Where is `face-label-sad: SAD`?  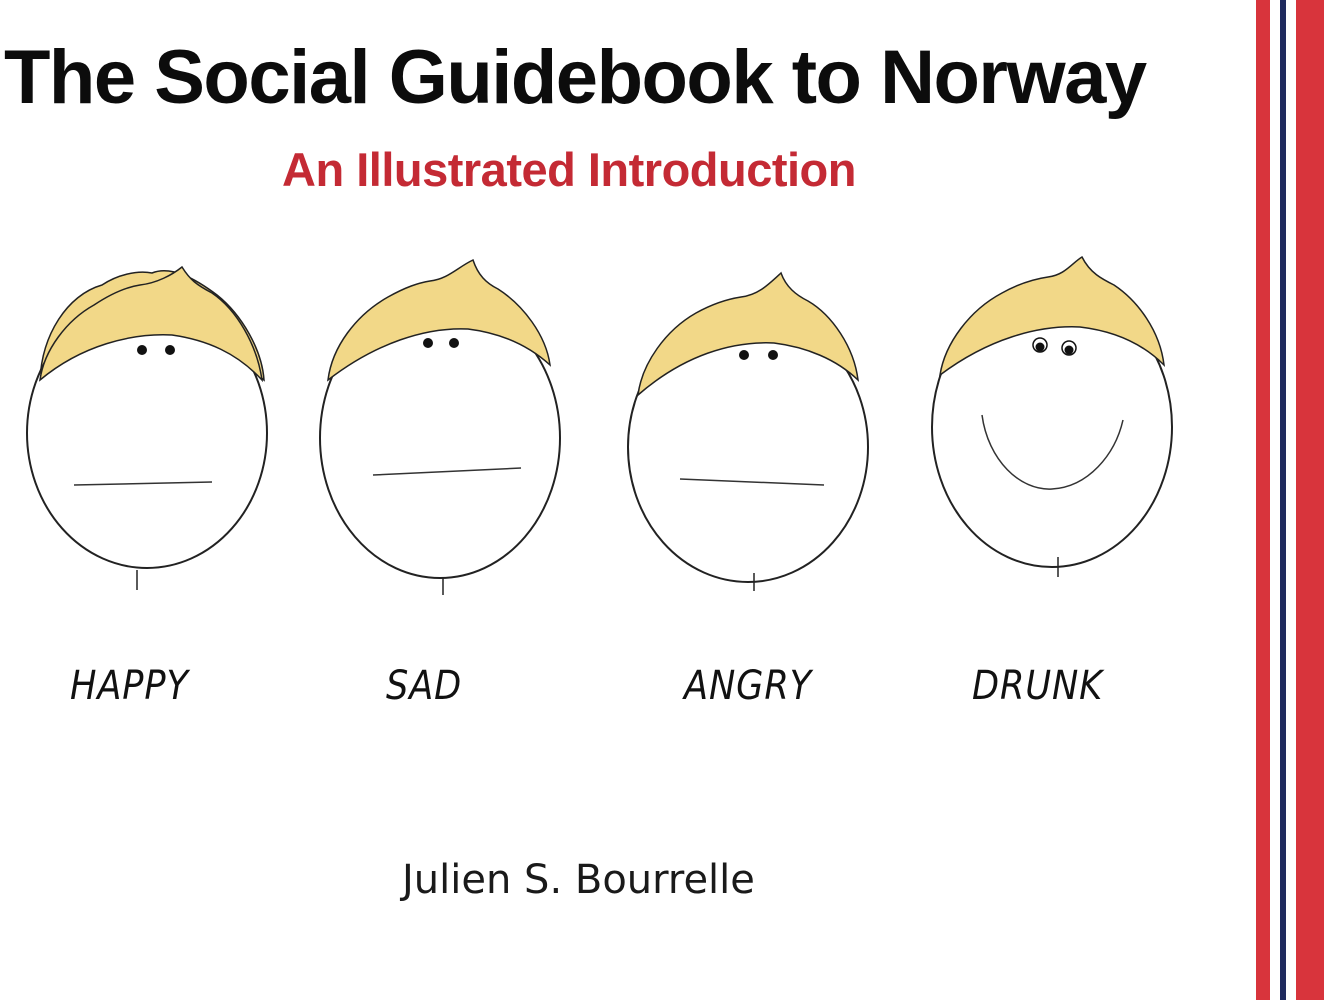 face-label-sad: SAD is located at coordinates (424, 686).